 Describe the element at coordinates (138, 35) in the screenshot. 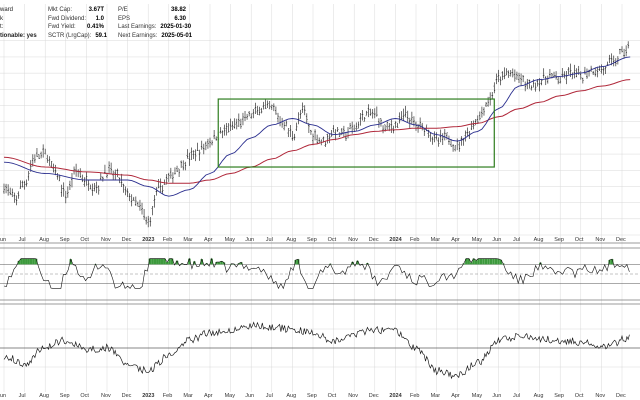

I see `stat-label: Next Earnings:` at that location.